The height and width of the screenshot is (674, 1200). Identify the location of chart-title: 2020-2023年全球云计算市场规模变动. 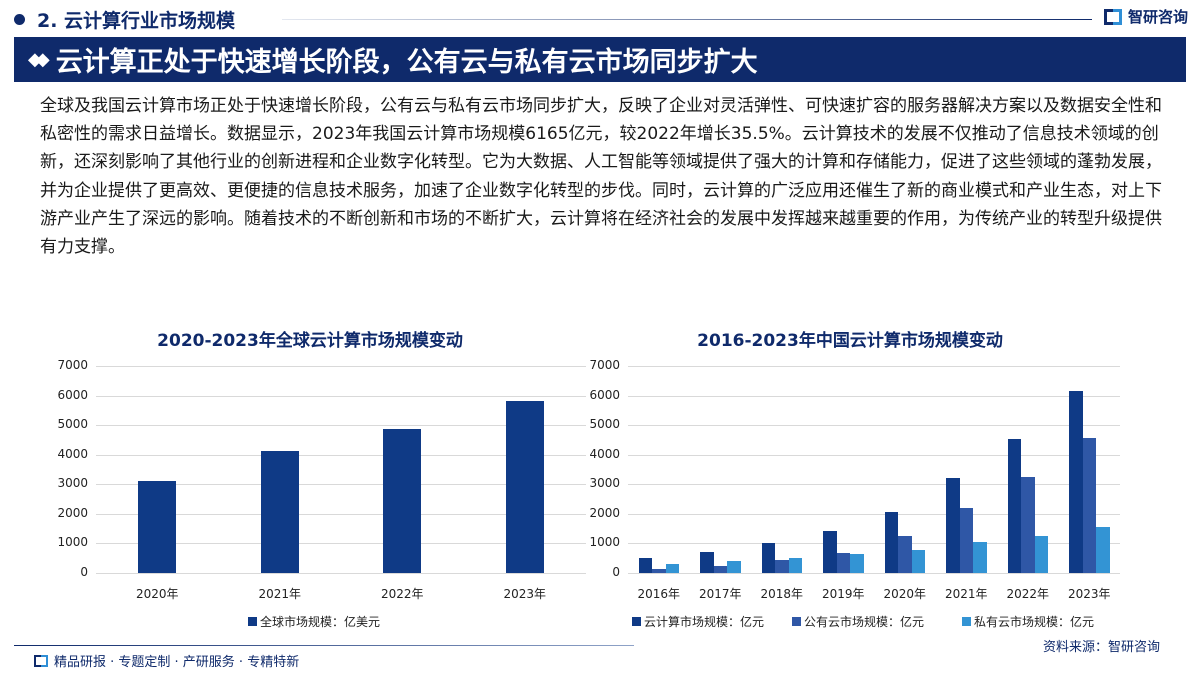
(310, 341).